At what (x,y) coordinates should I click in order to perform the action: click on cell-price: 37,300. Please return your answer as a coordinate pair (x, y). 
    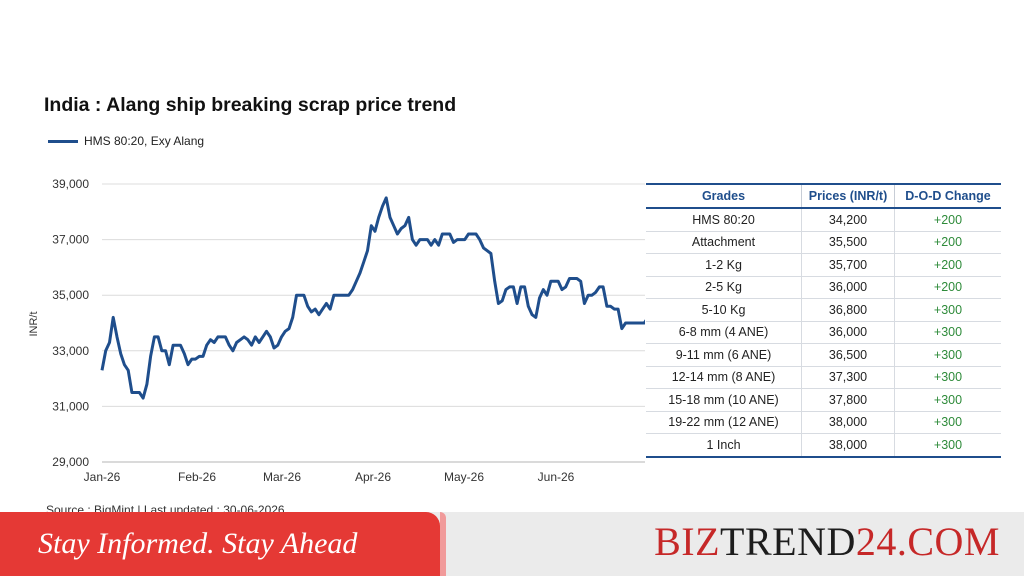
    Looking at the image, I should click on (848, 377).